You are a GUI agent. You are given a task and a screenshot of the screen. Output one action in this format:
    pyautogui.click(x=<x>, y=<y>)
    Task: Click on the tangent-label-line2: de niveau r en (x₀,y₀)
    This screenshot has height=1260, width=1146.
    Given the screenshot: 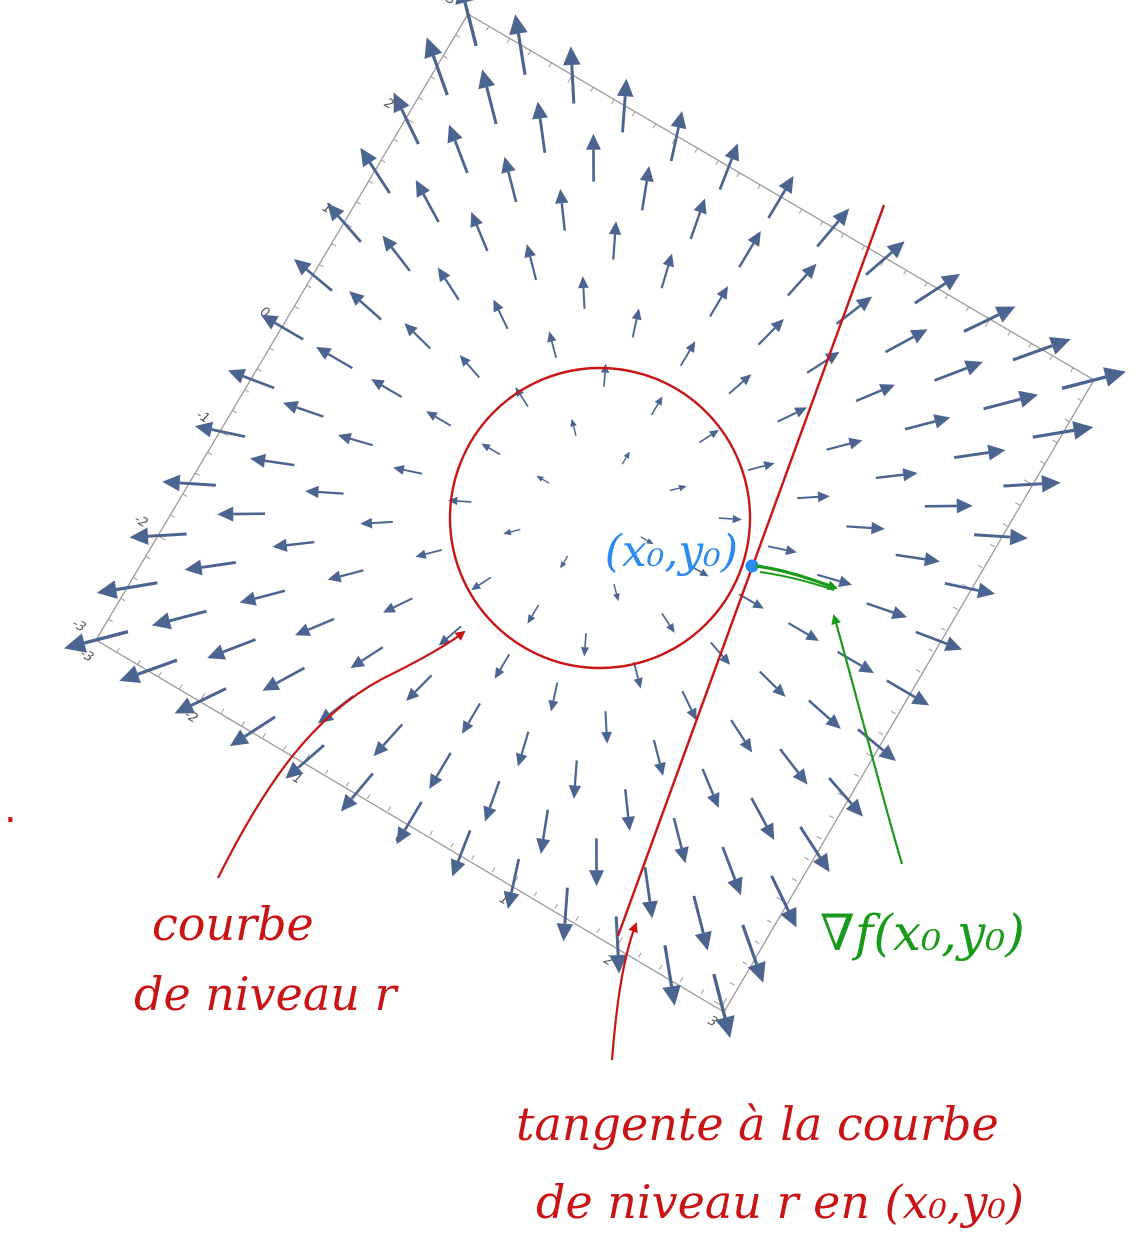 What is the action you would take?
    pyautogui.click(x=780, y=1202)
    